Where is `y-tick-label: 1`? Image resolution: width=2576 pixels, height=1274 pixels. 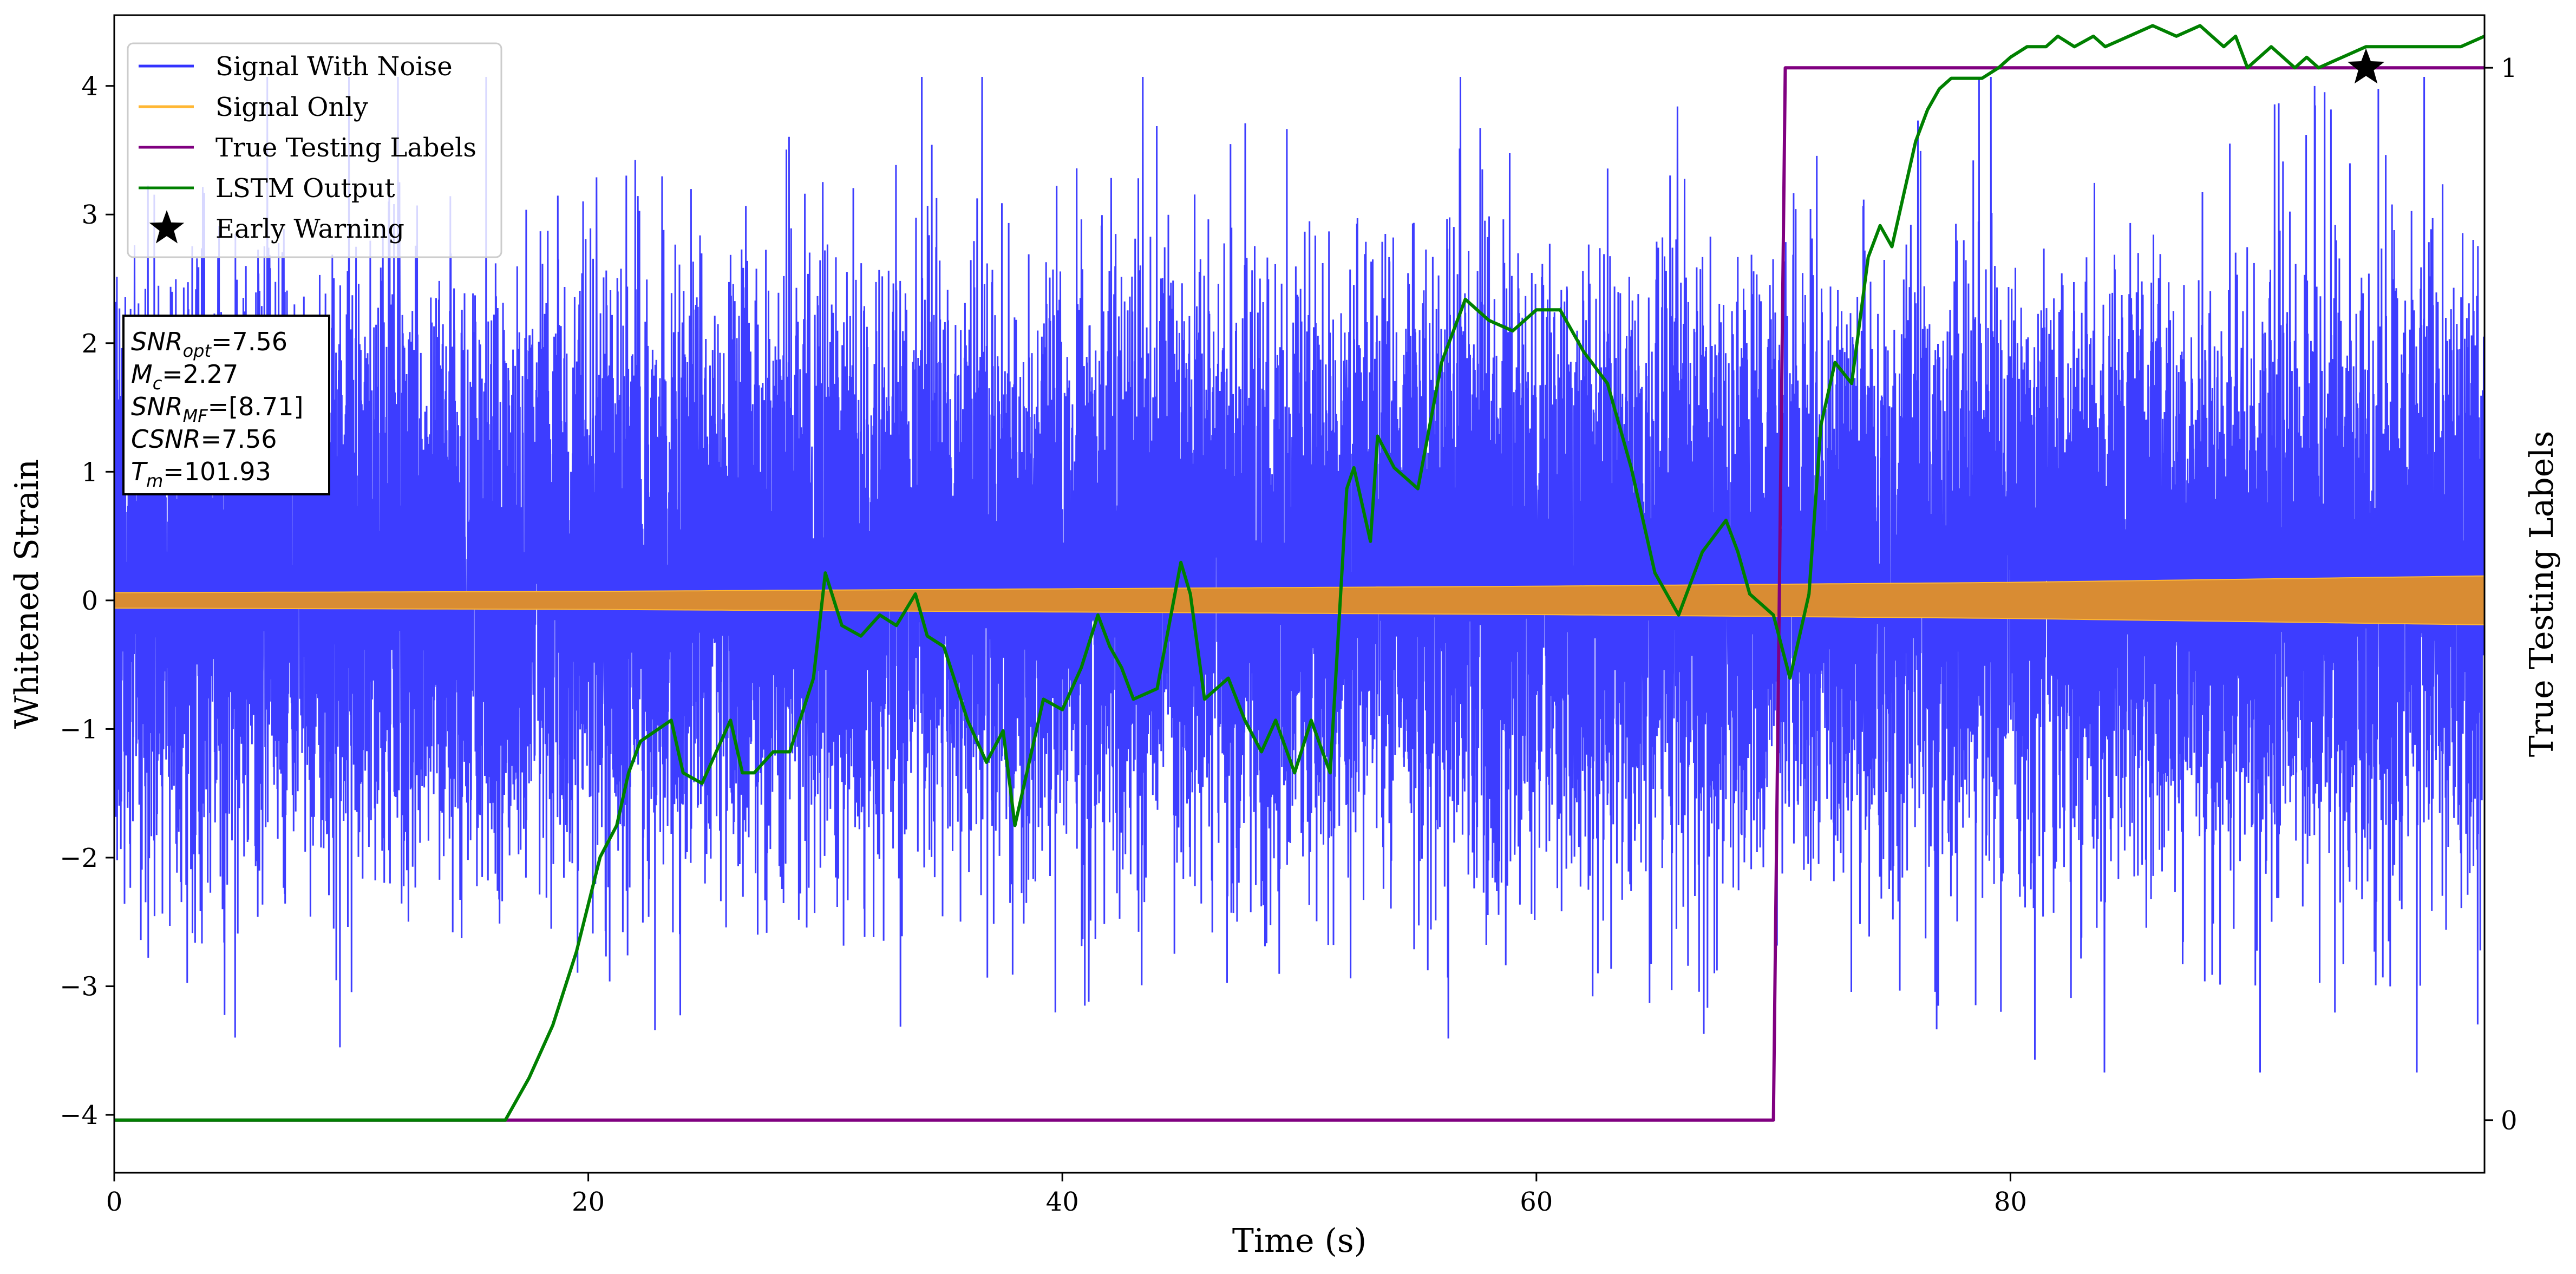
y-tick-label: 1 is located at coordinates (90, 472).